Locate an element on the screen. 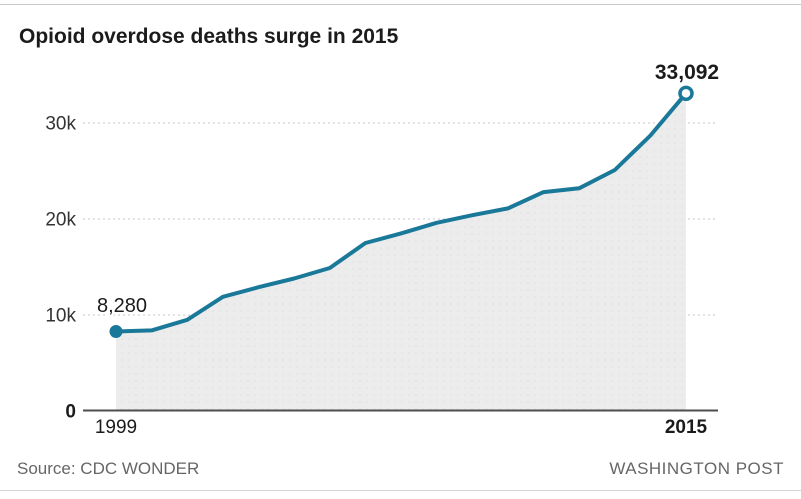 This screenshot has width=801, height=499. x-tick-label-1999: 1999 is located at coordinates (116, 427).